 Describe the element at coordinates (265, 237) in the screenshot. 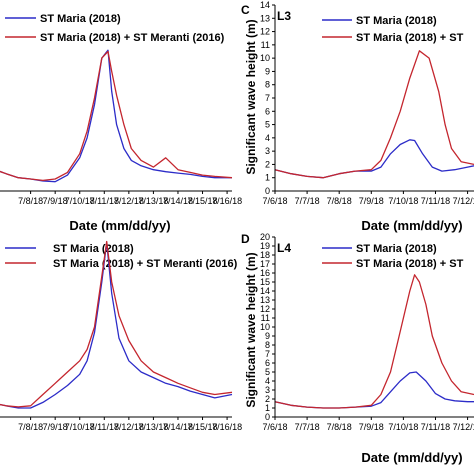

I see `y-tick-label: 20` at that location.